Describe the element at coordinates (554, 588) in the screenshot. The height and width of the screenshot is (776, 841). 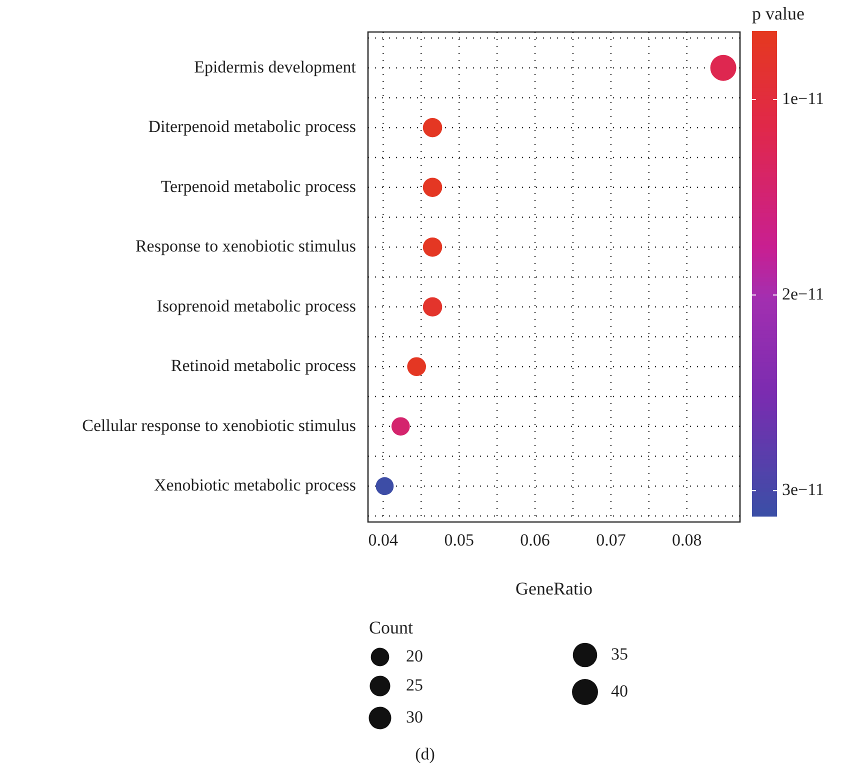
I see `x-axis-title: GeneRatio` at that location.